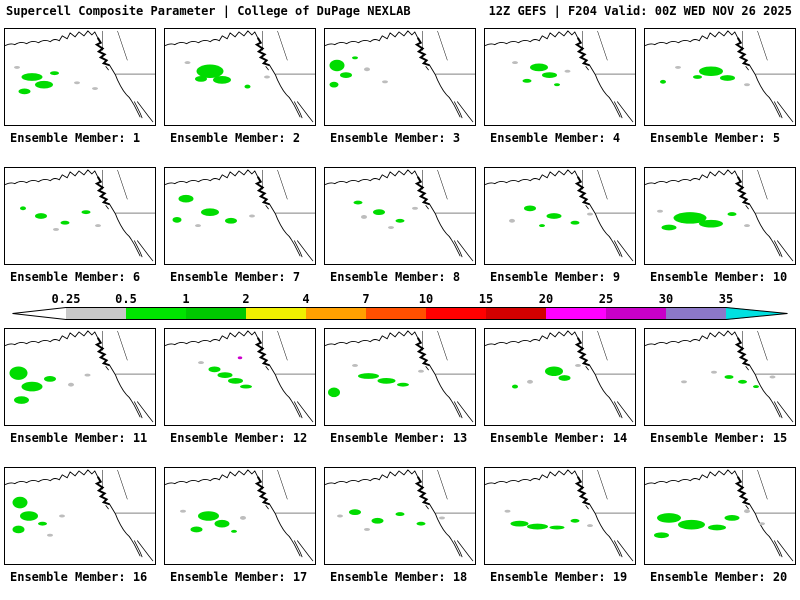 Image resolution: width=800 pixels, height=600 pixels. What do you see at coordinates (306, 299) in the screenshot?
I see `colorbar-tick-label: 4` at bounding box center [306, 299].